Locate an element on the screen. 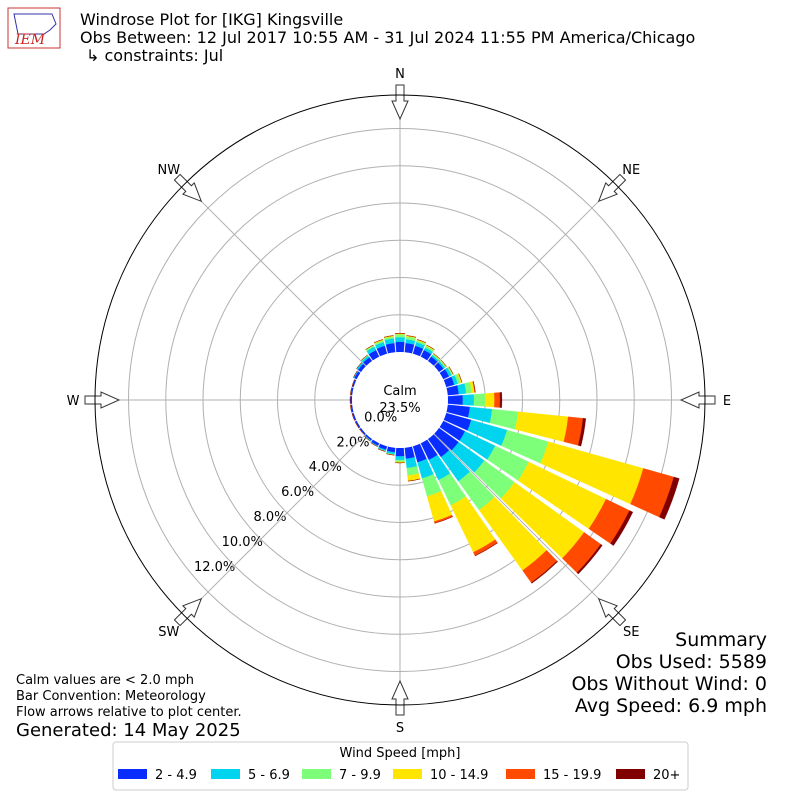 The height and width of the screenshot is (800, 800). r-tick-label: 6.0% is located at coordinates (297, 492).